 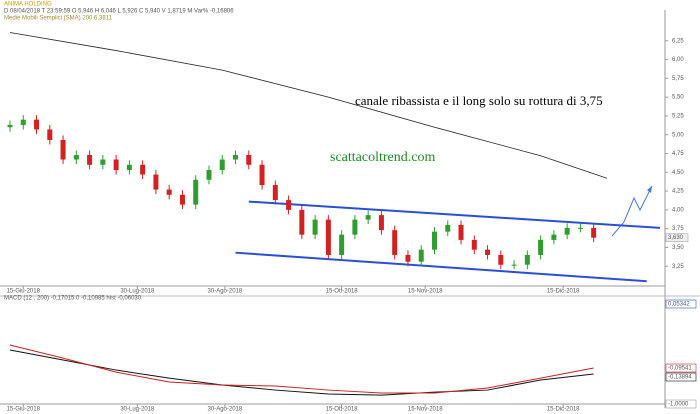 I want to click on last-price-label: 3,630, so click(x=676, y=238).